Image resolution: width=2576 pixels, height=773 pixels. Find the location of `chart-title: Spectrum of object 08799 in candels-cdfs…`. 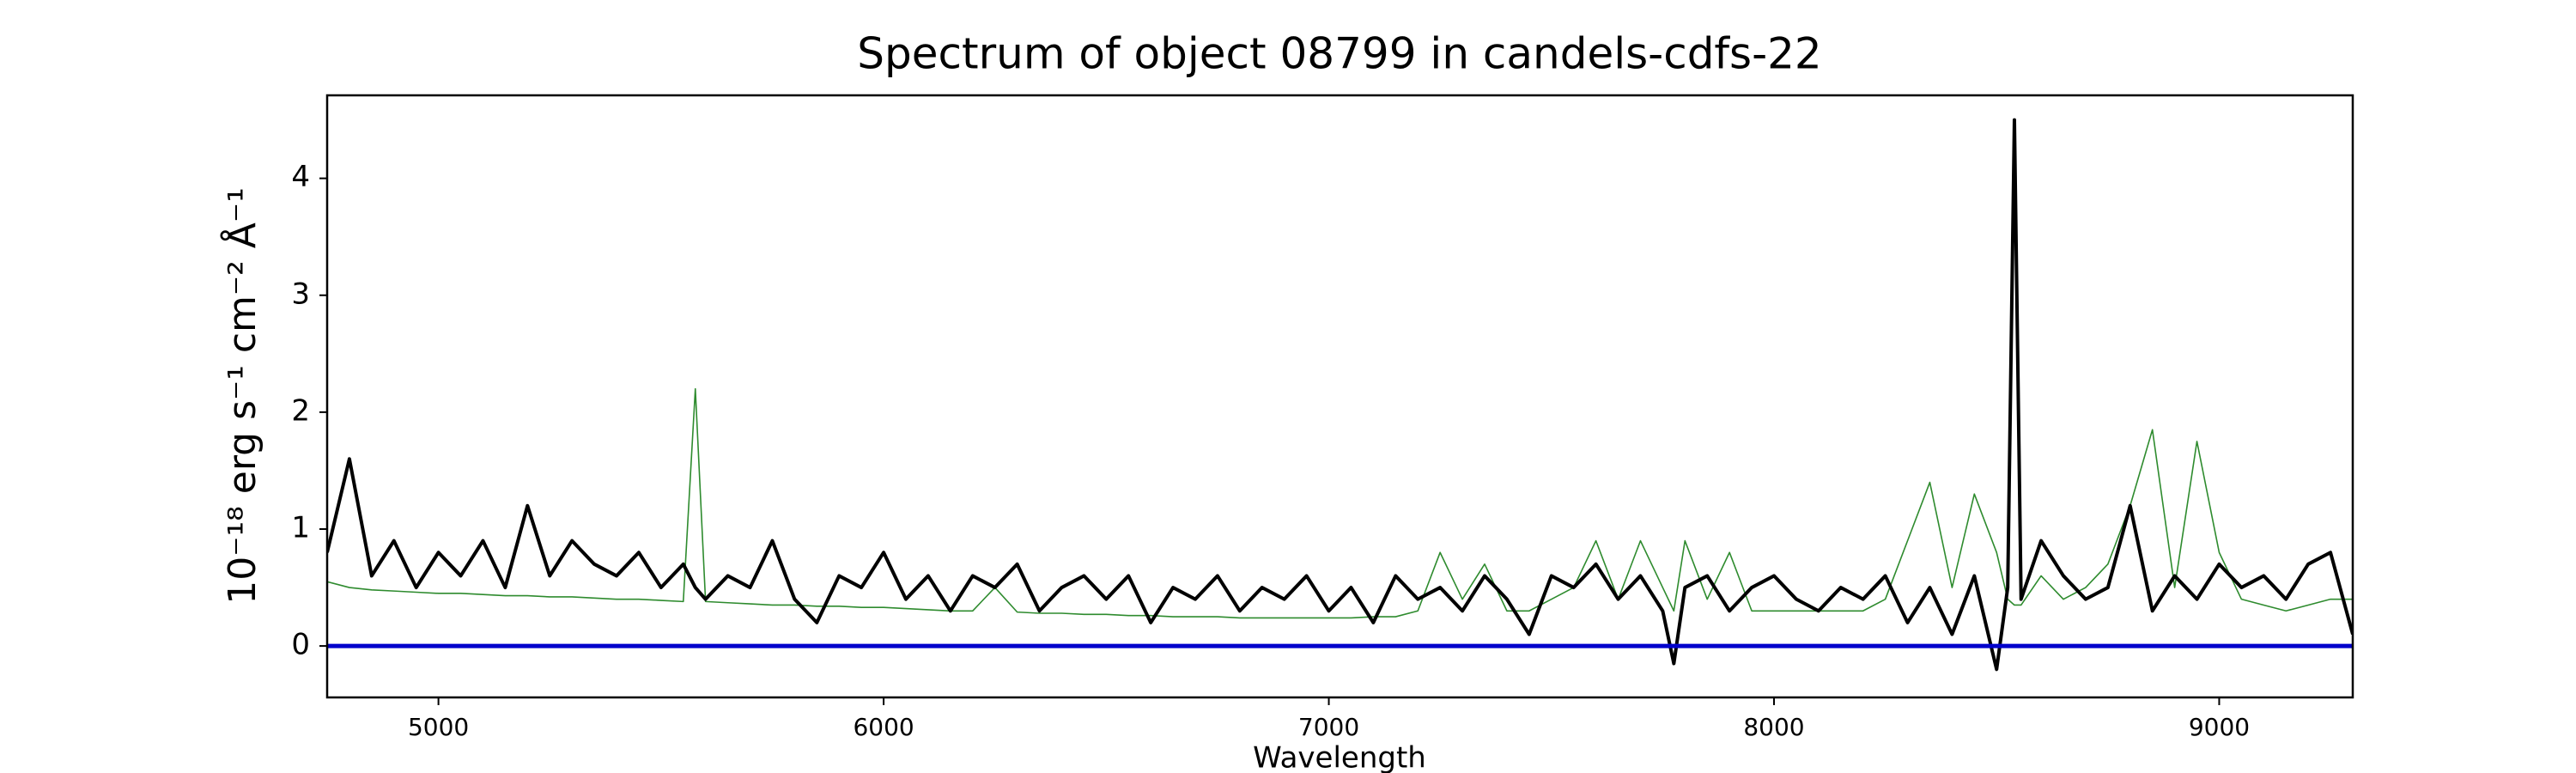

chart-title: Spectrum of object 08799 in candels-cdfs… is located at coordinates (1339, 54).